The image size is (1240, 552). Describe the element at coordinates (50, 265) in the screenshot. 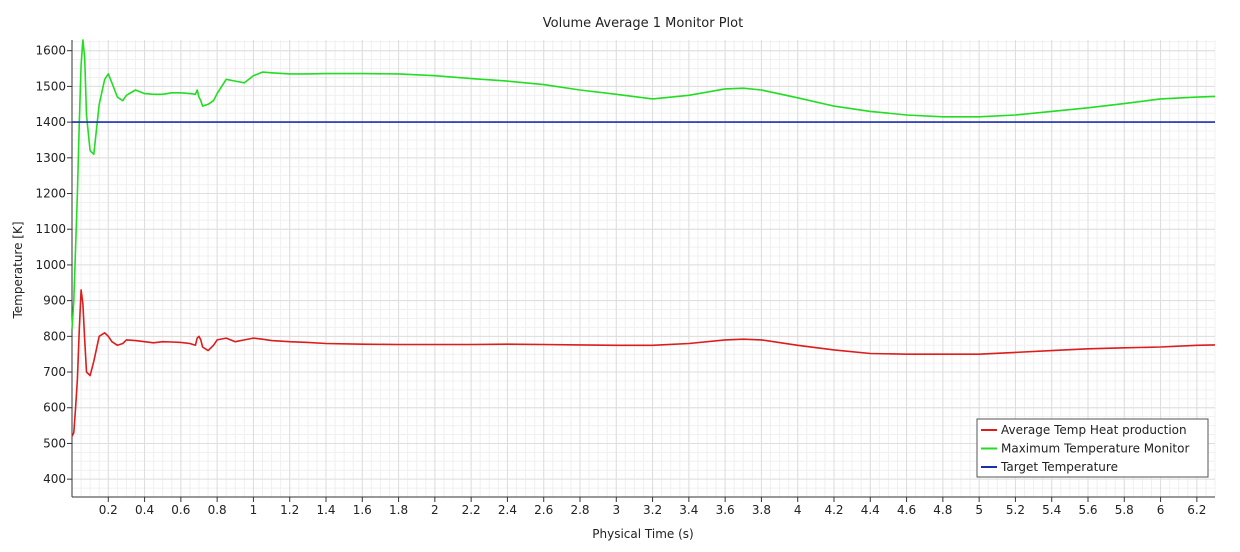

I see `y-tick-label: 1000` at that location.